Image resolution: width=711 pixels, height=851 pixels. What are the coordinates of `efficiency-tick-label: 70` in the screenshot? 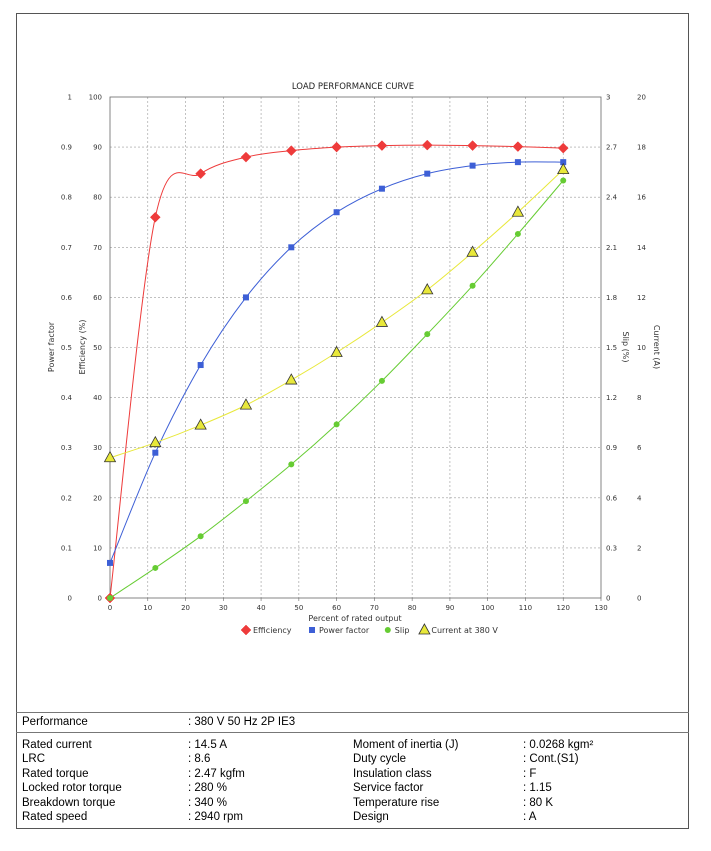 It's located at (97, 248).